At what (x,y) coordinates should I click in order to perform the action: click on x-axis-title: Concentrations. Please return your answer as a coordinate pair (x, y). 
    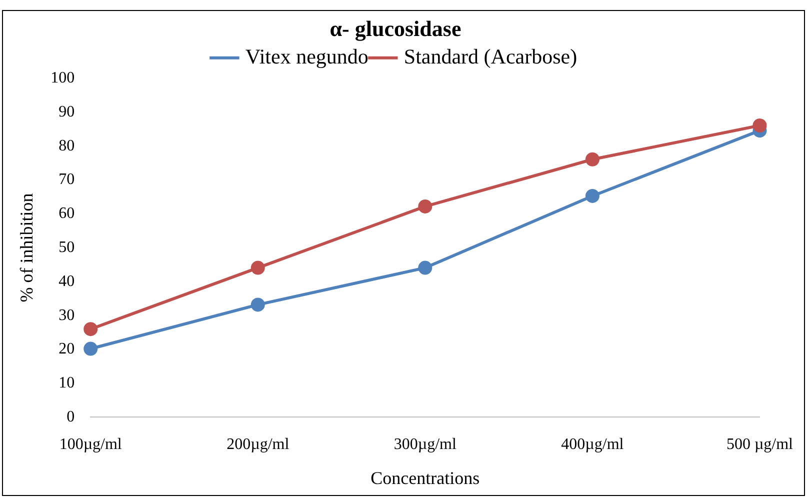
    Looking at the image, I should click on (425, 478).